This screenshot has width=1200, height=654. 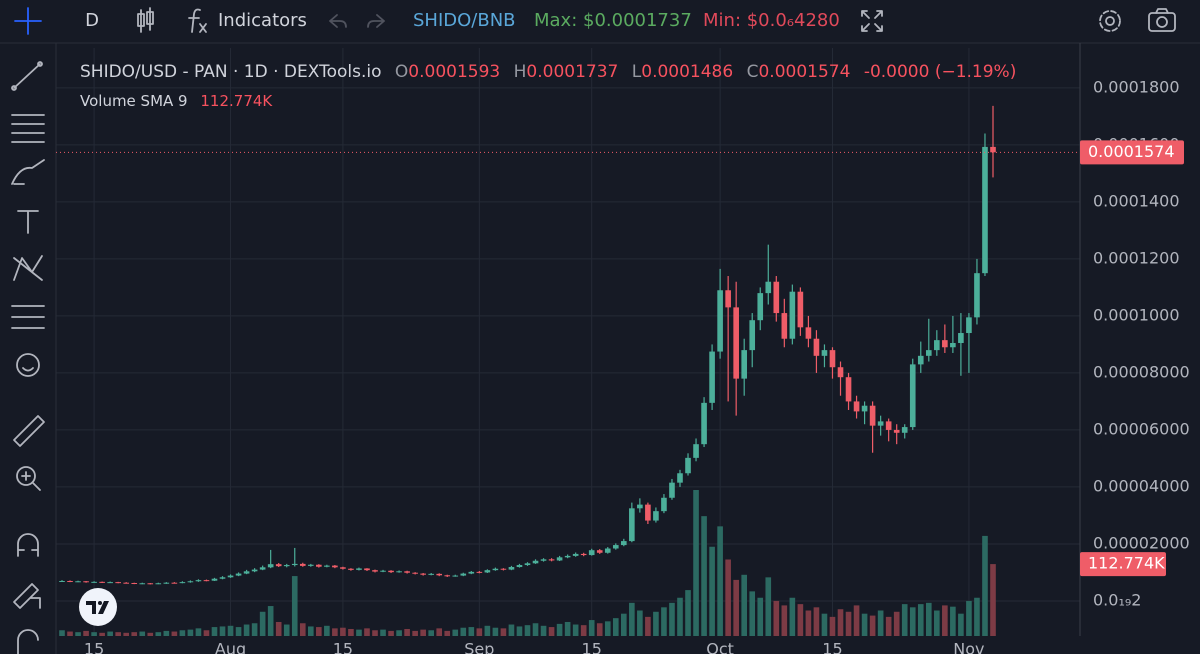 I want to click on volume-legend: Volume SMA 9 112.774K, so click(x=176, y=101).